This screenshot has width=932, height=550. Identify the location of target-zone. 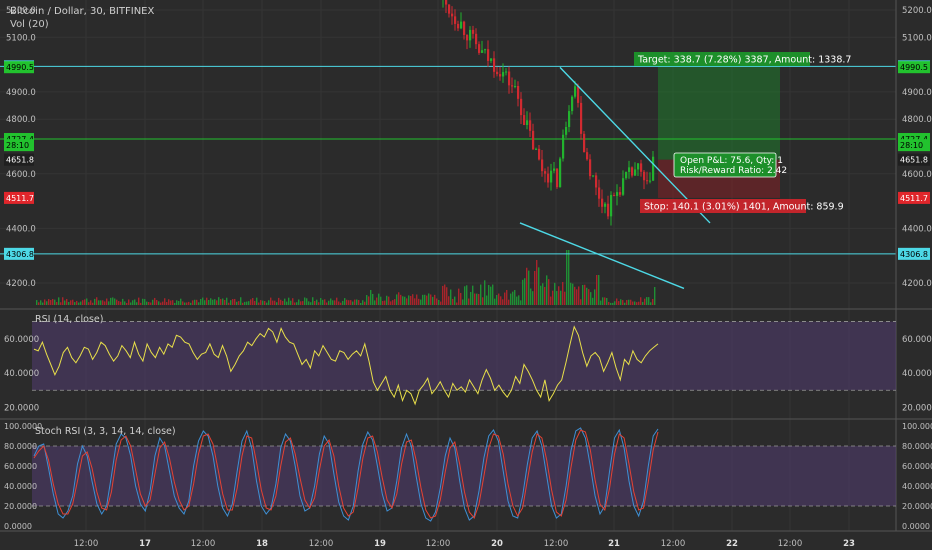
(719, 113).